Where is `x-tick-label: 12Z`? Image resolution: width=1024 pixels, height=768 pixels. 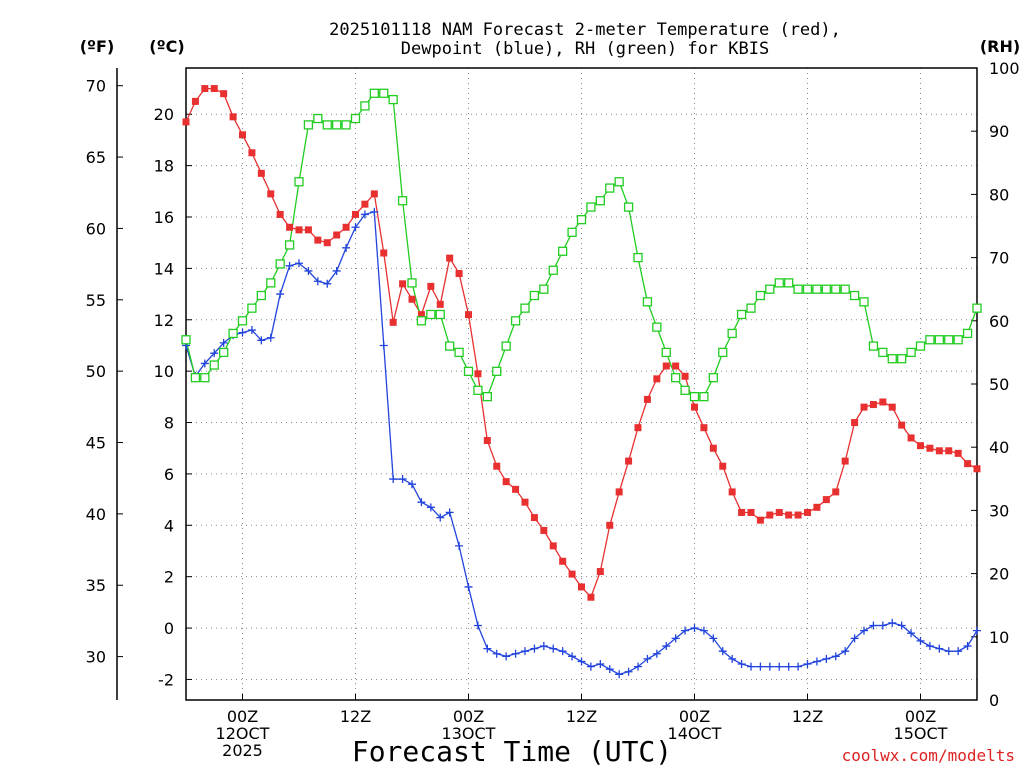
x-tick-label: 12Z is located at coordinates (807, 716).